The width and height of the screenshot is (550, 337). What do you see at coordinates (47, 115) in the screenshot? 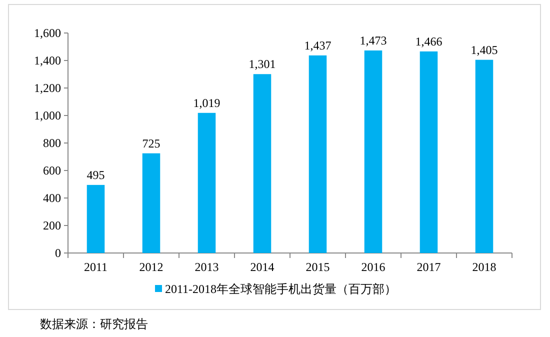
I see `y-tick-label: 1,000` at bounding box center [47, 115].